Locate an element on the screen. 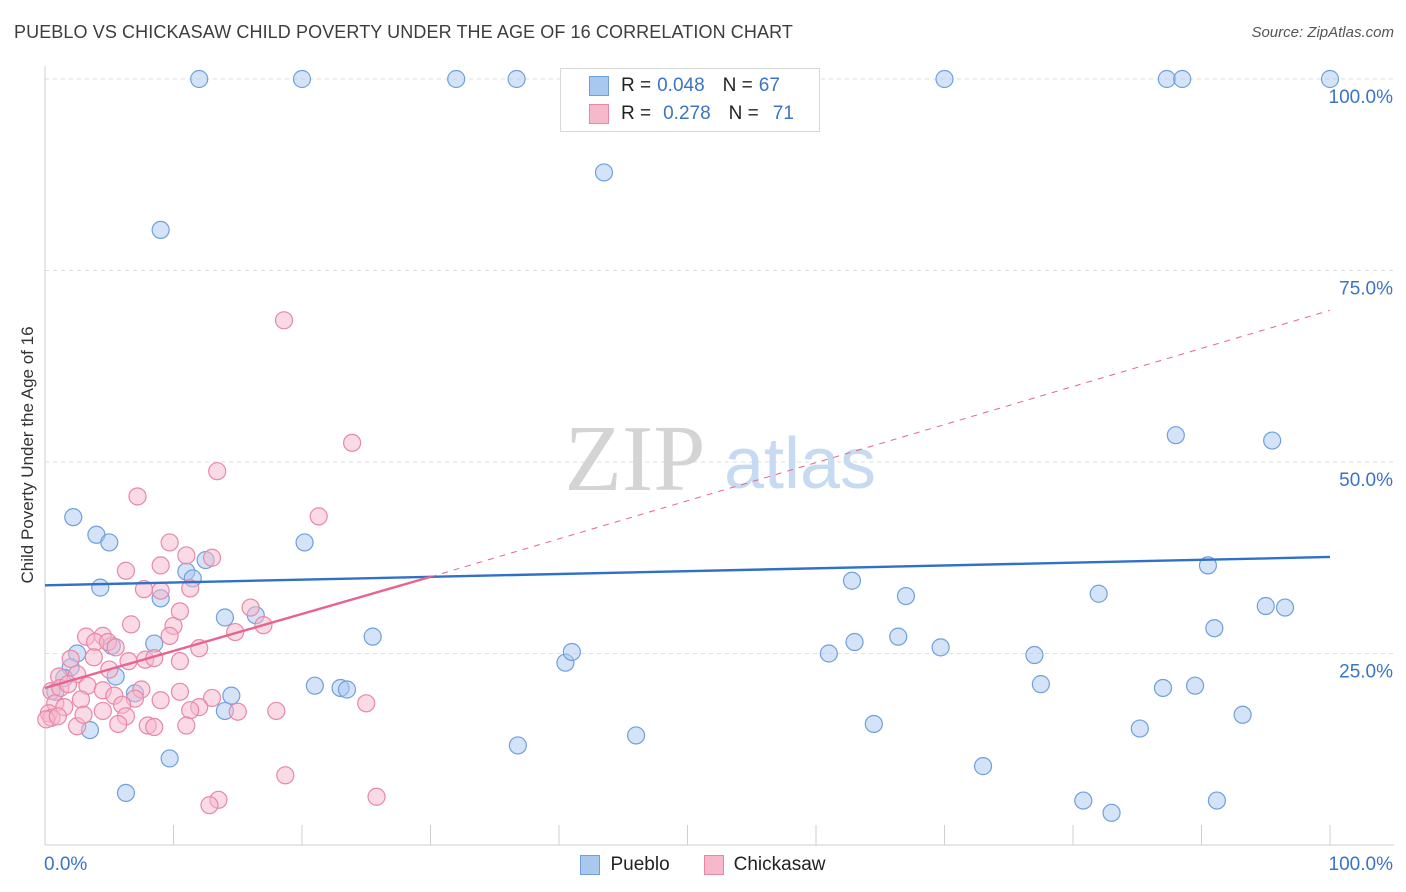 The image size is (1406, 892). pueblo-n-value: 67 is located at coordinates (769, 85).